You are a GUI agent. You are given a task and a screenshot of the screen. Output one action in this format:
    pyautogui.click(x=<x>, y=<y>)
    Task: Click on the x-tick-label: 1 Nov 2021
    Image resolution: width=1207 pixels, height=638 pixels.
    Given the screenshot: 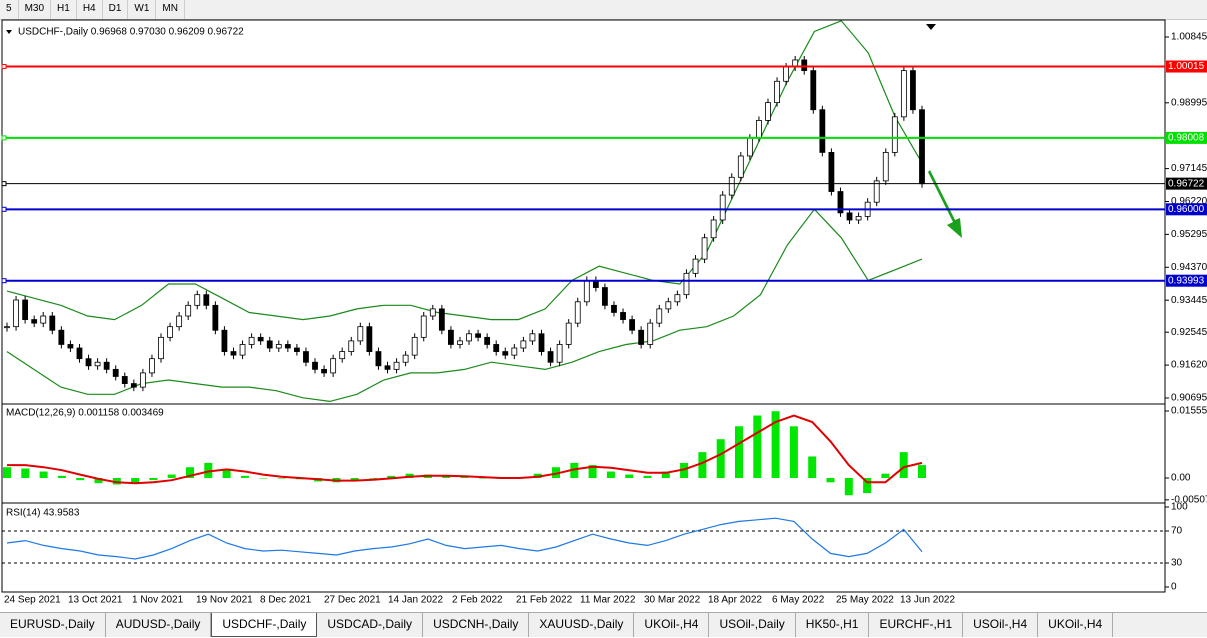 What is the action you would take?
    pyautogui.click(x=158, y=600)
    